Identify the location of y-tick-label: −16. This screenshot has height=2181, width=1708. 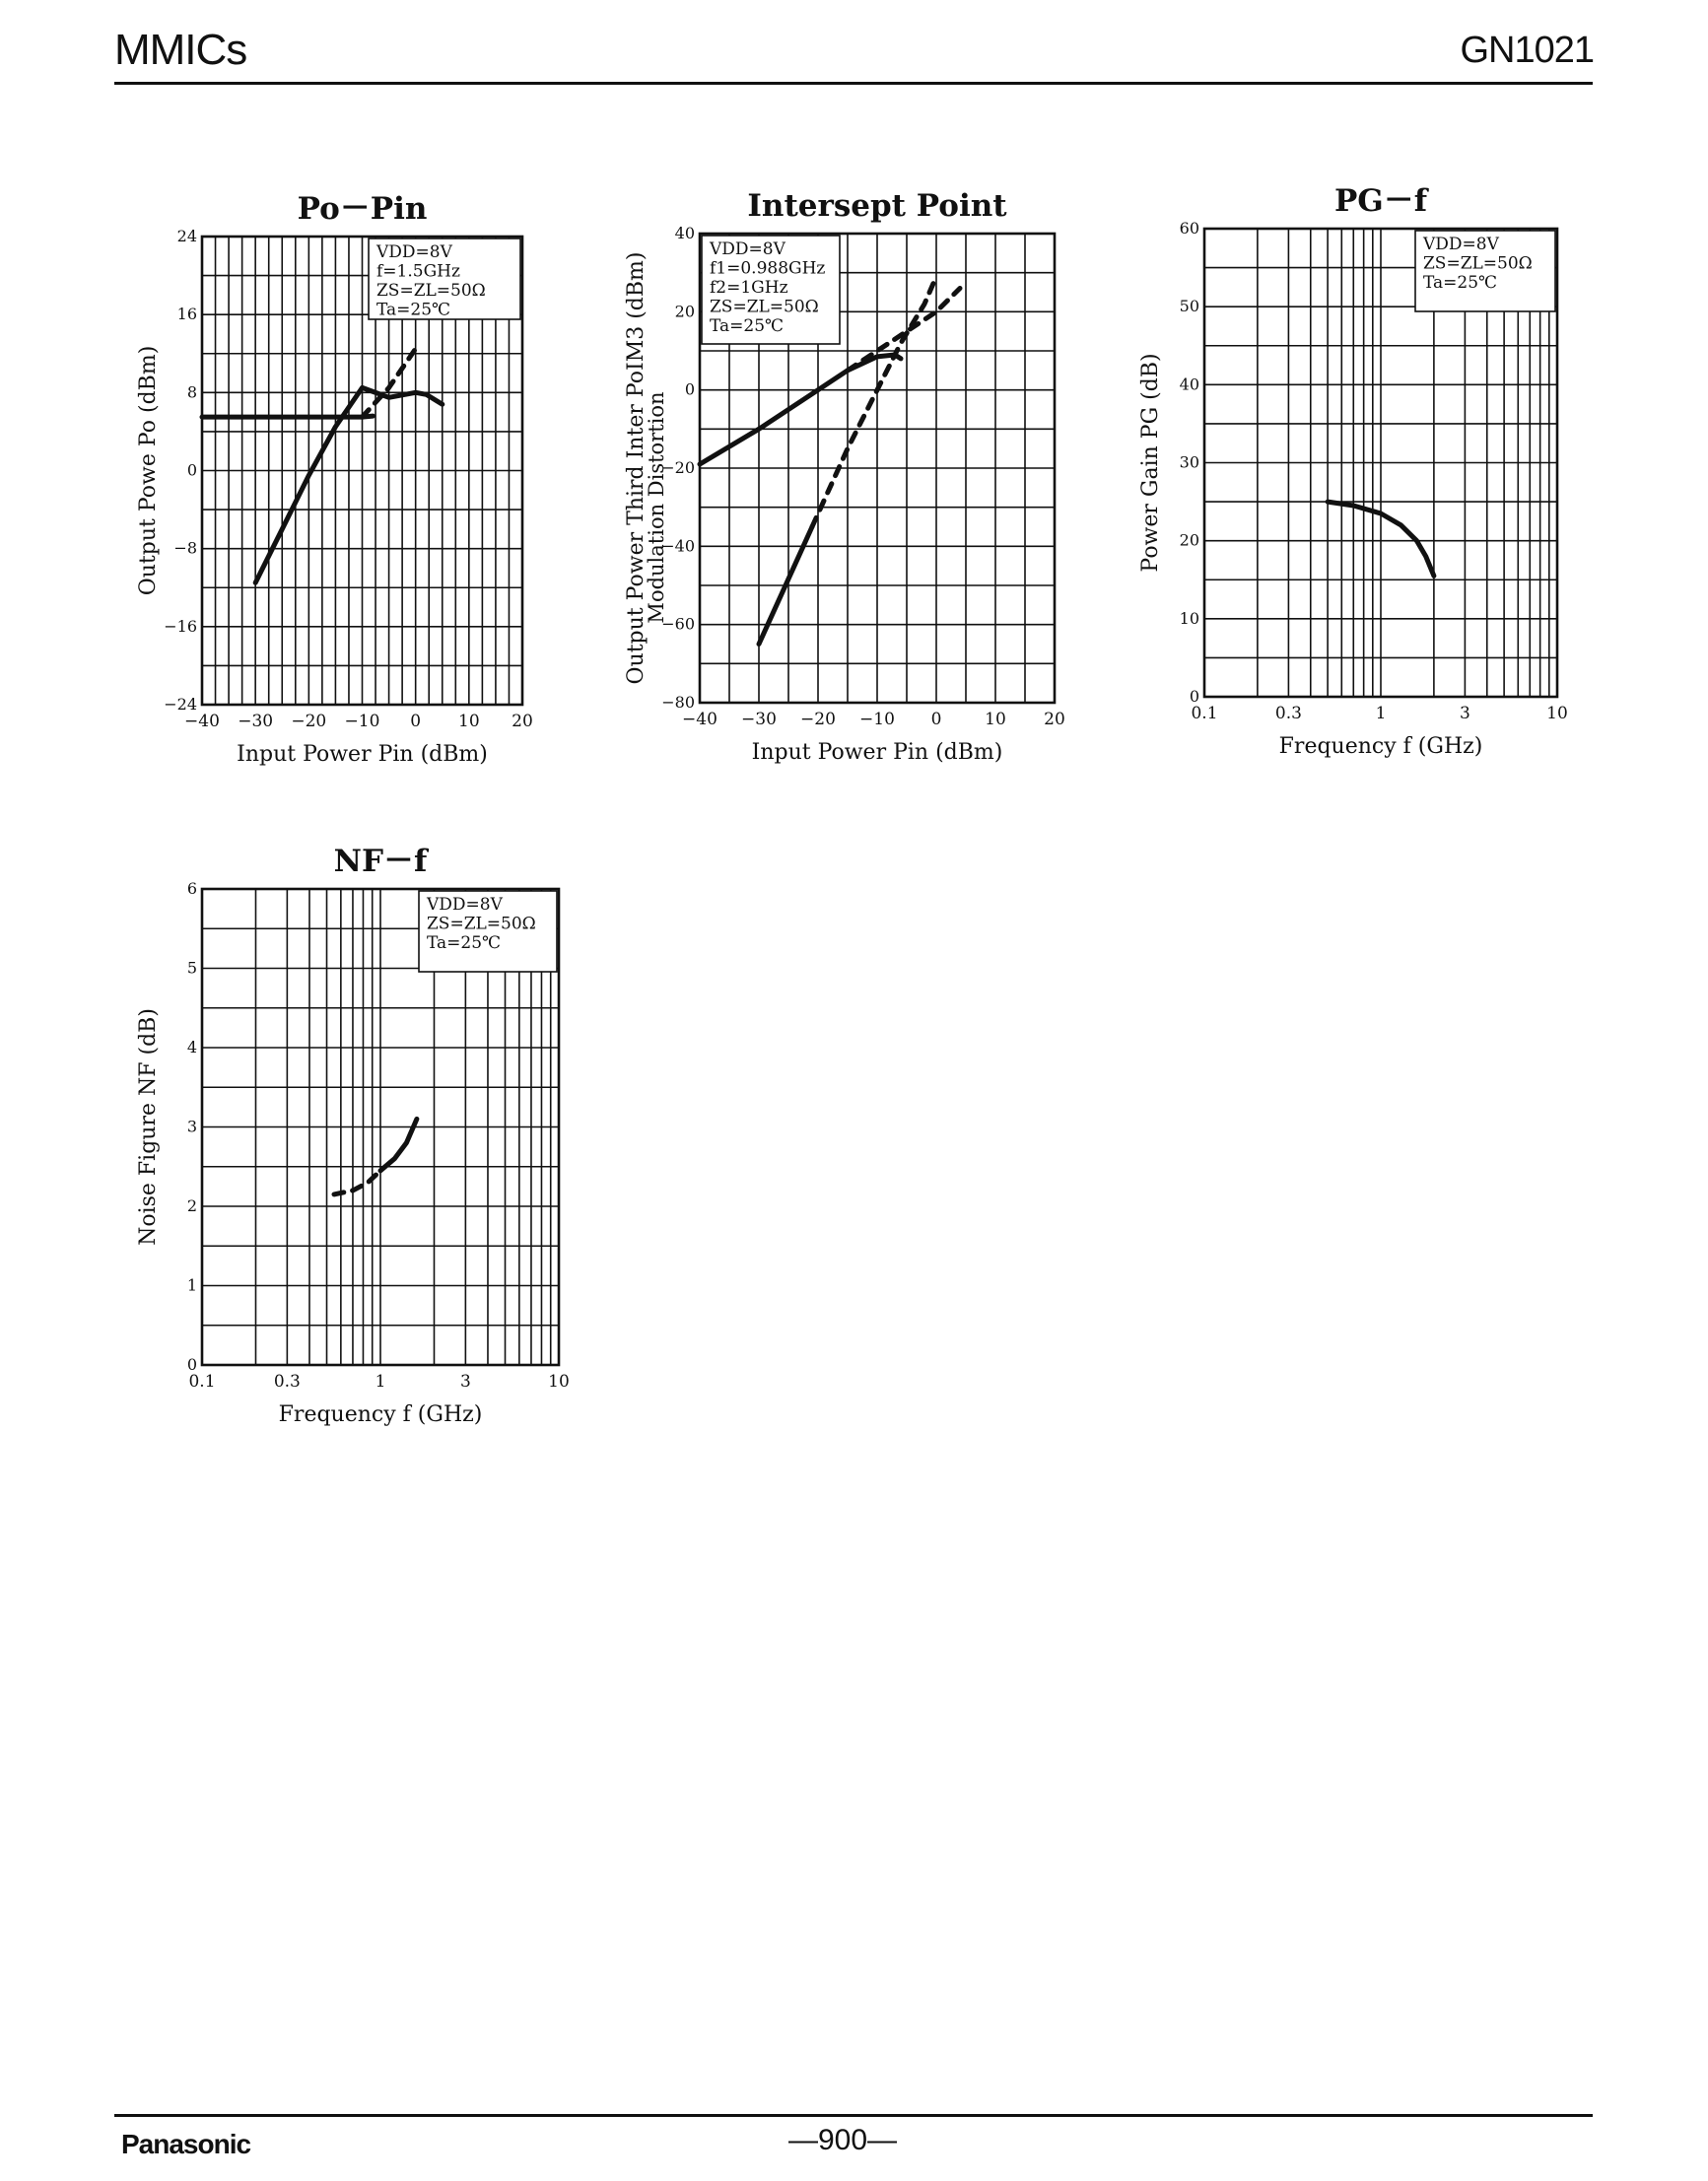
(180, 626).